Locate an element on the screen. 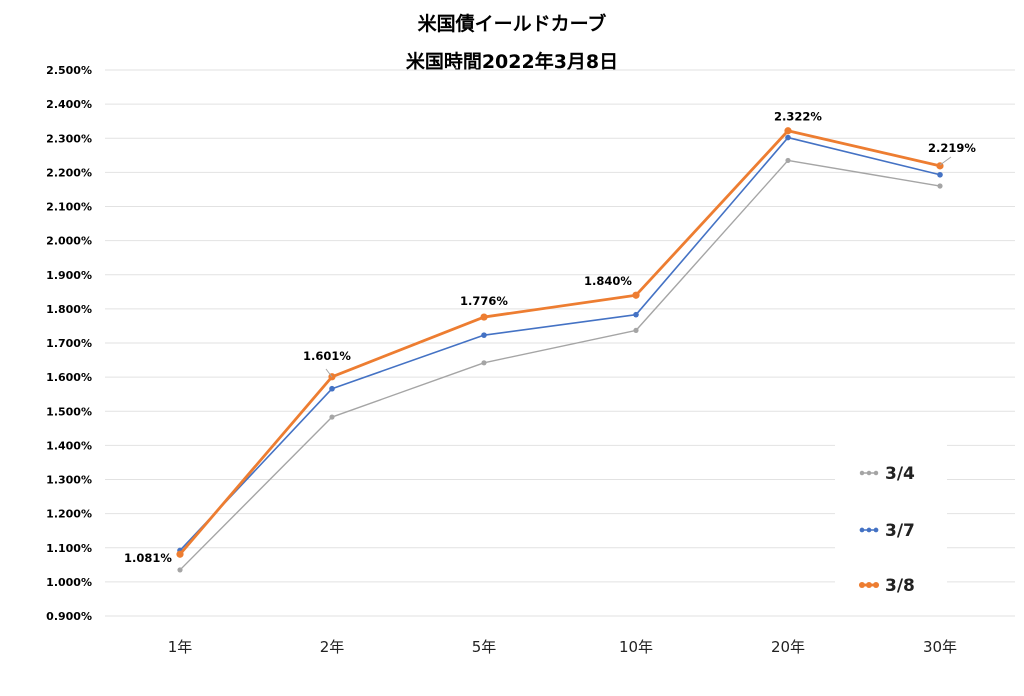 The height and width of the screenshot is (696, 1024). x-tick-label: 5年 is located at coordinates (484, 647).